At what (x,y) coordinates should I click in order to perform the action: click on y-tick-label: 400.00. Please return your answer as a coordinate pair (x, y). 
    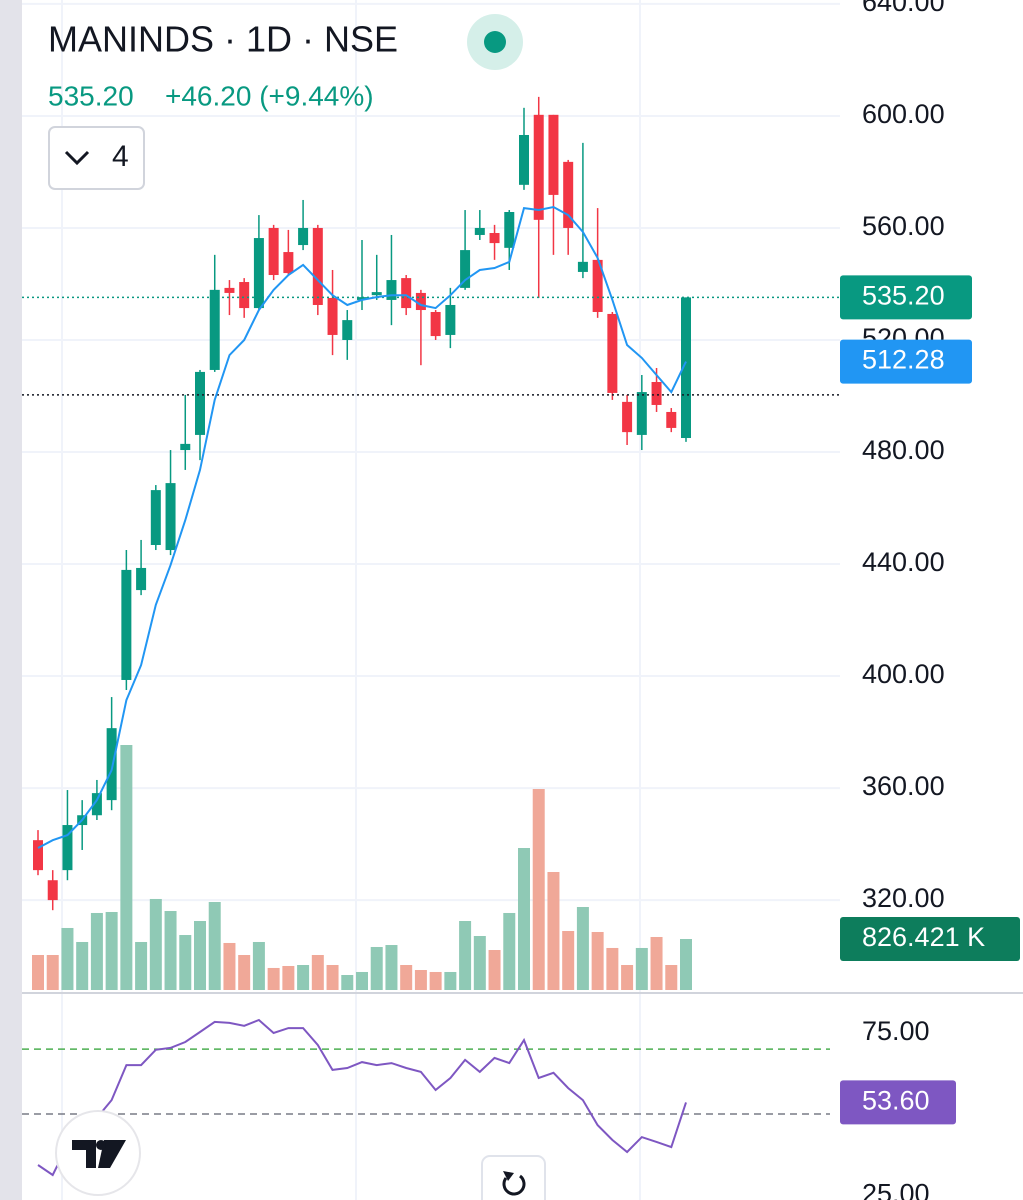
    Looking at the image, I should click on (903, 674).